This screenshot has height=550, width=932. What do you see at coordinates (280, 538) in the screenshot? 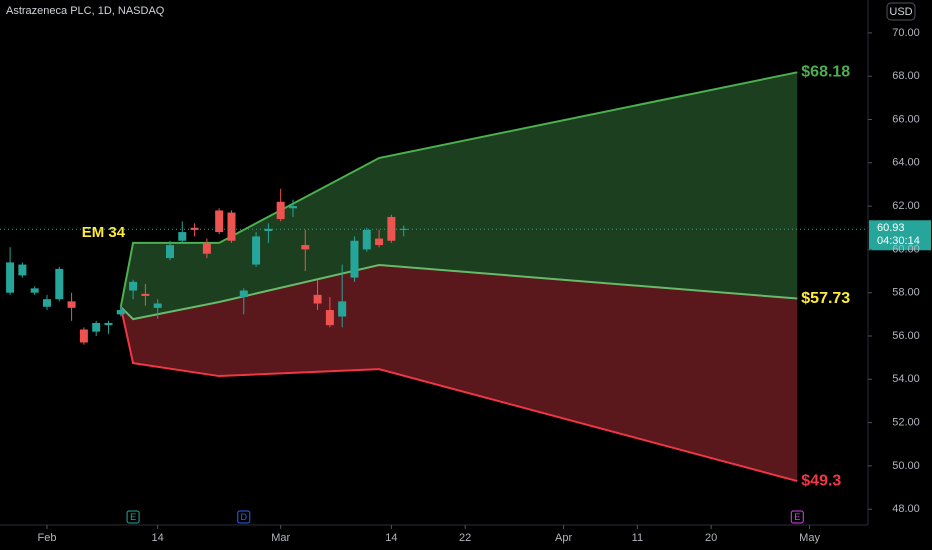
I see `x-tick-label: Mar` at bounding box center [280, 538].